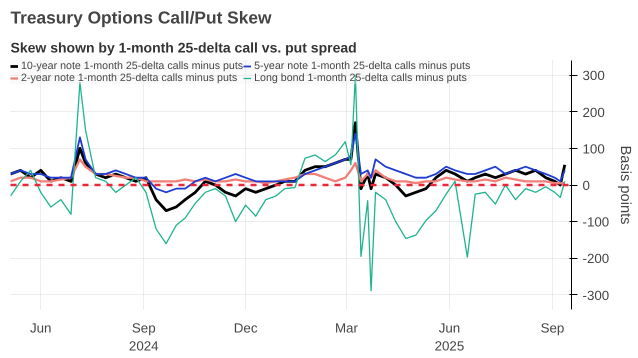  What do you see at coordinates (593, 76) in the screenshot?
I see `y-tick-label: 300` at bounding box center [593, 76].